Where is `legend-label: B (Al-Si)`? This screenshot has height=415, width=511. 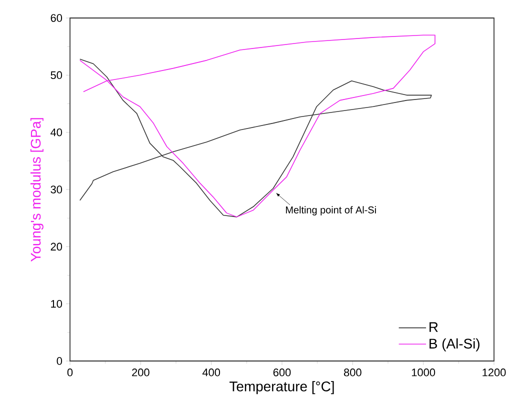 legend-label: B (Al-Si) is located at coordinates (455, 345).